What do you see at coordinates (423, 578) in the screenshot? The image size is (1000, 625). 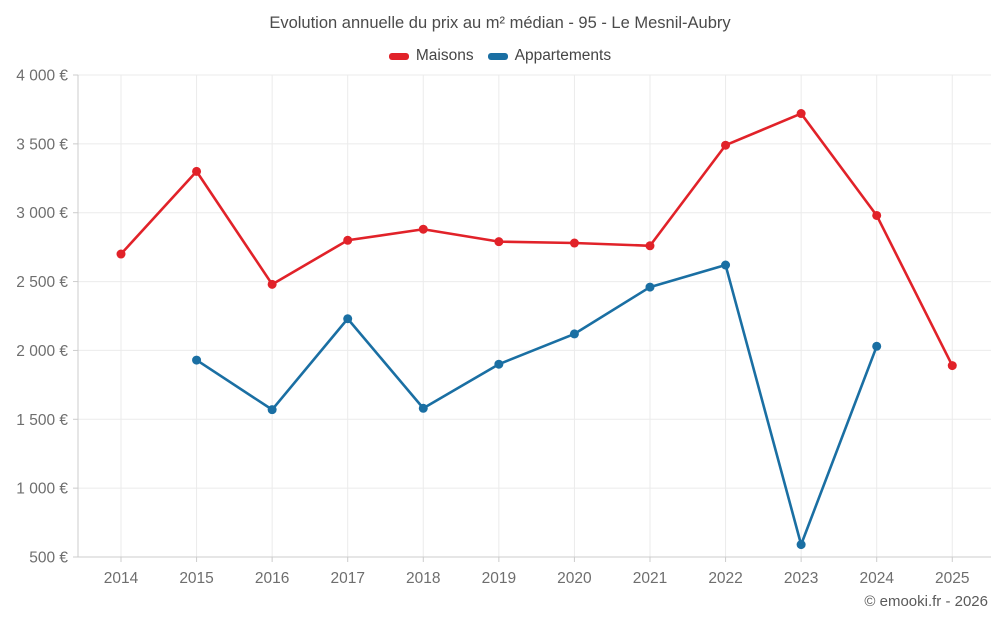 I see `x-tick-label: 2018` at bounding box center [423, 578].